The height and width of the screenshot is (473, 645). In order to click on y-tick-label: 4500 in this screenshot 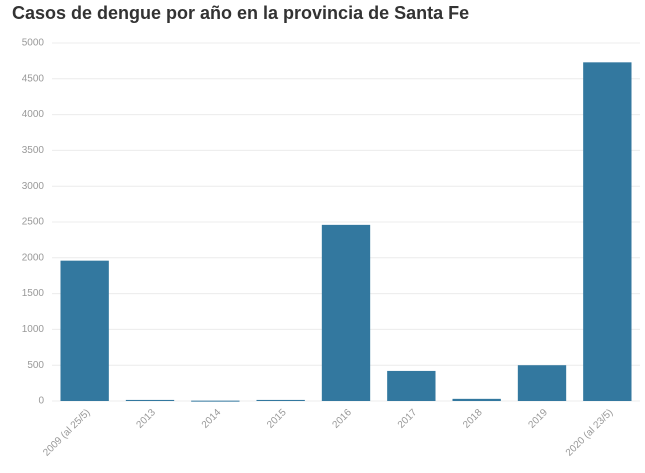, I will do `click(33, 78)`.